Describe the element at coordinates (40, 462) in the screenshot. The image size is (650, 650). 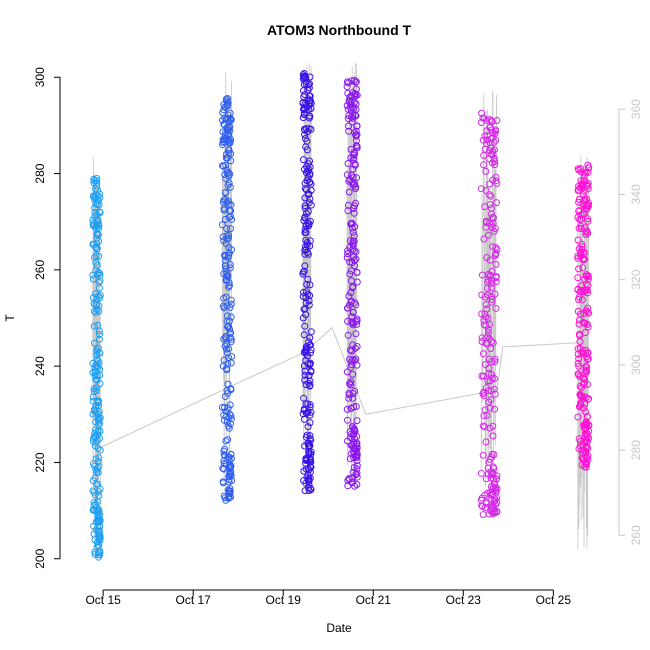
I see `y-tick-label: 220` at that location.